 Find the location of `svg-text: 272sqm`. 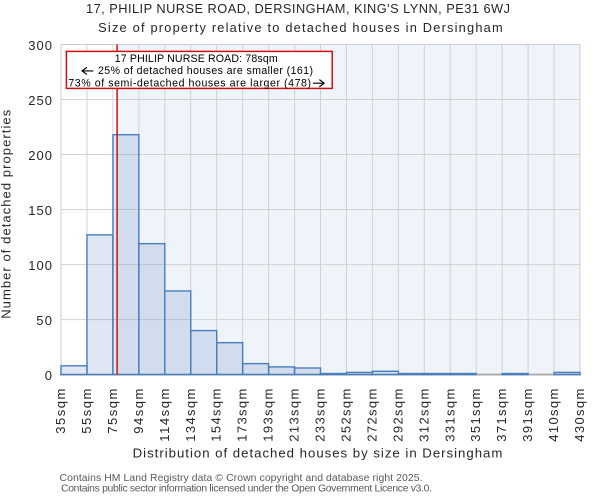

svg-text: 272sqm is located at coordinates (371, 415).